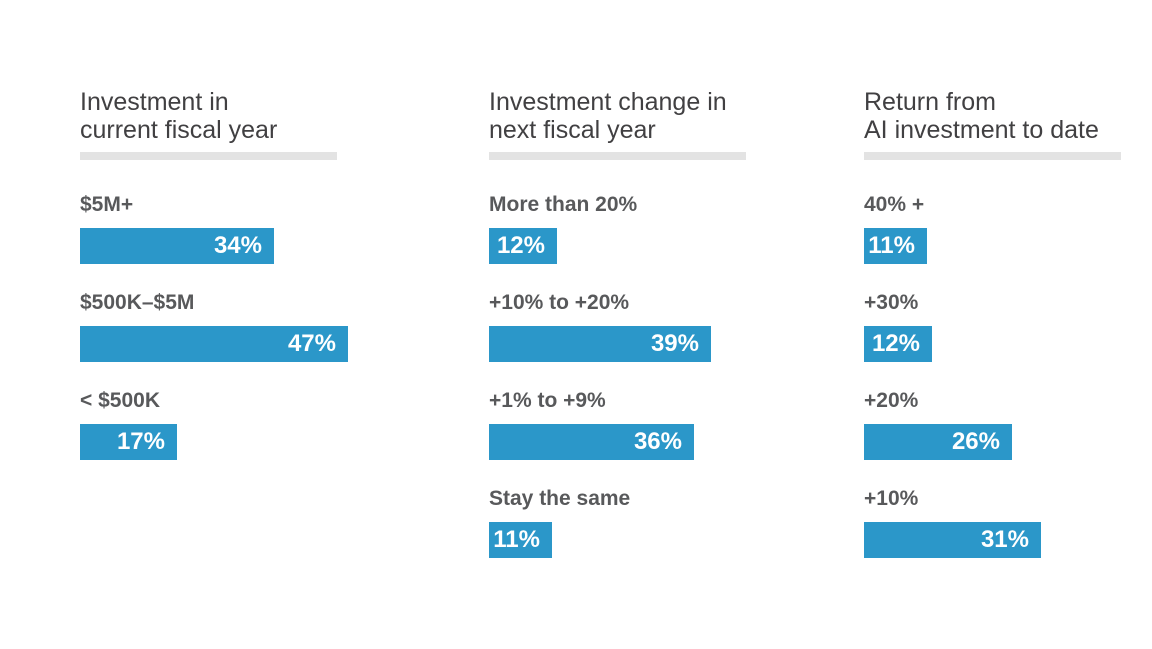 This screenshot has height=649, width=1152. What do you see at coordinates (657, 441) in the screenshot?
I see `bar-value-label: 36%` at bounding box center [657, 441].